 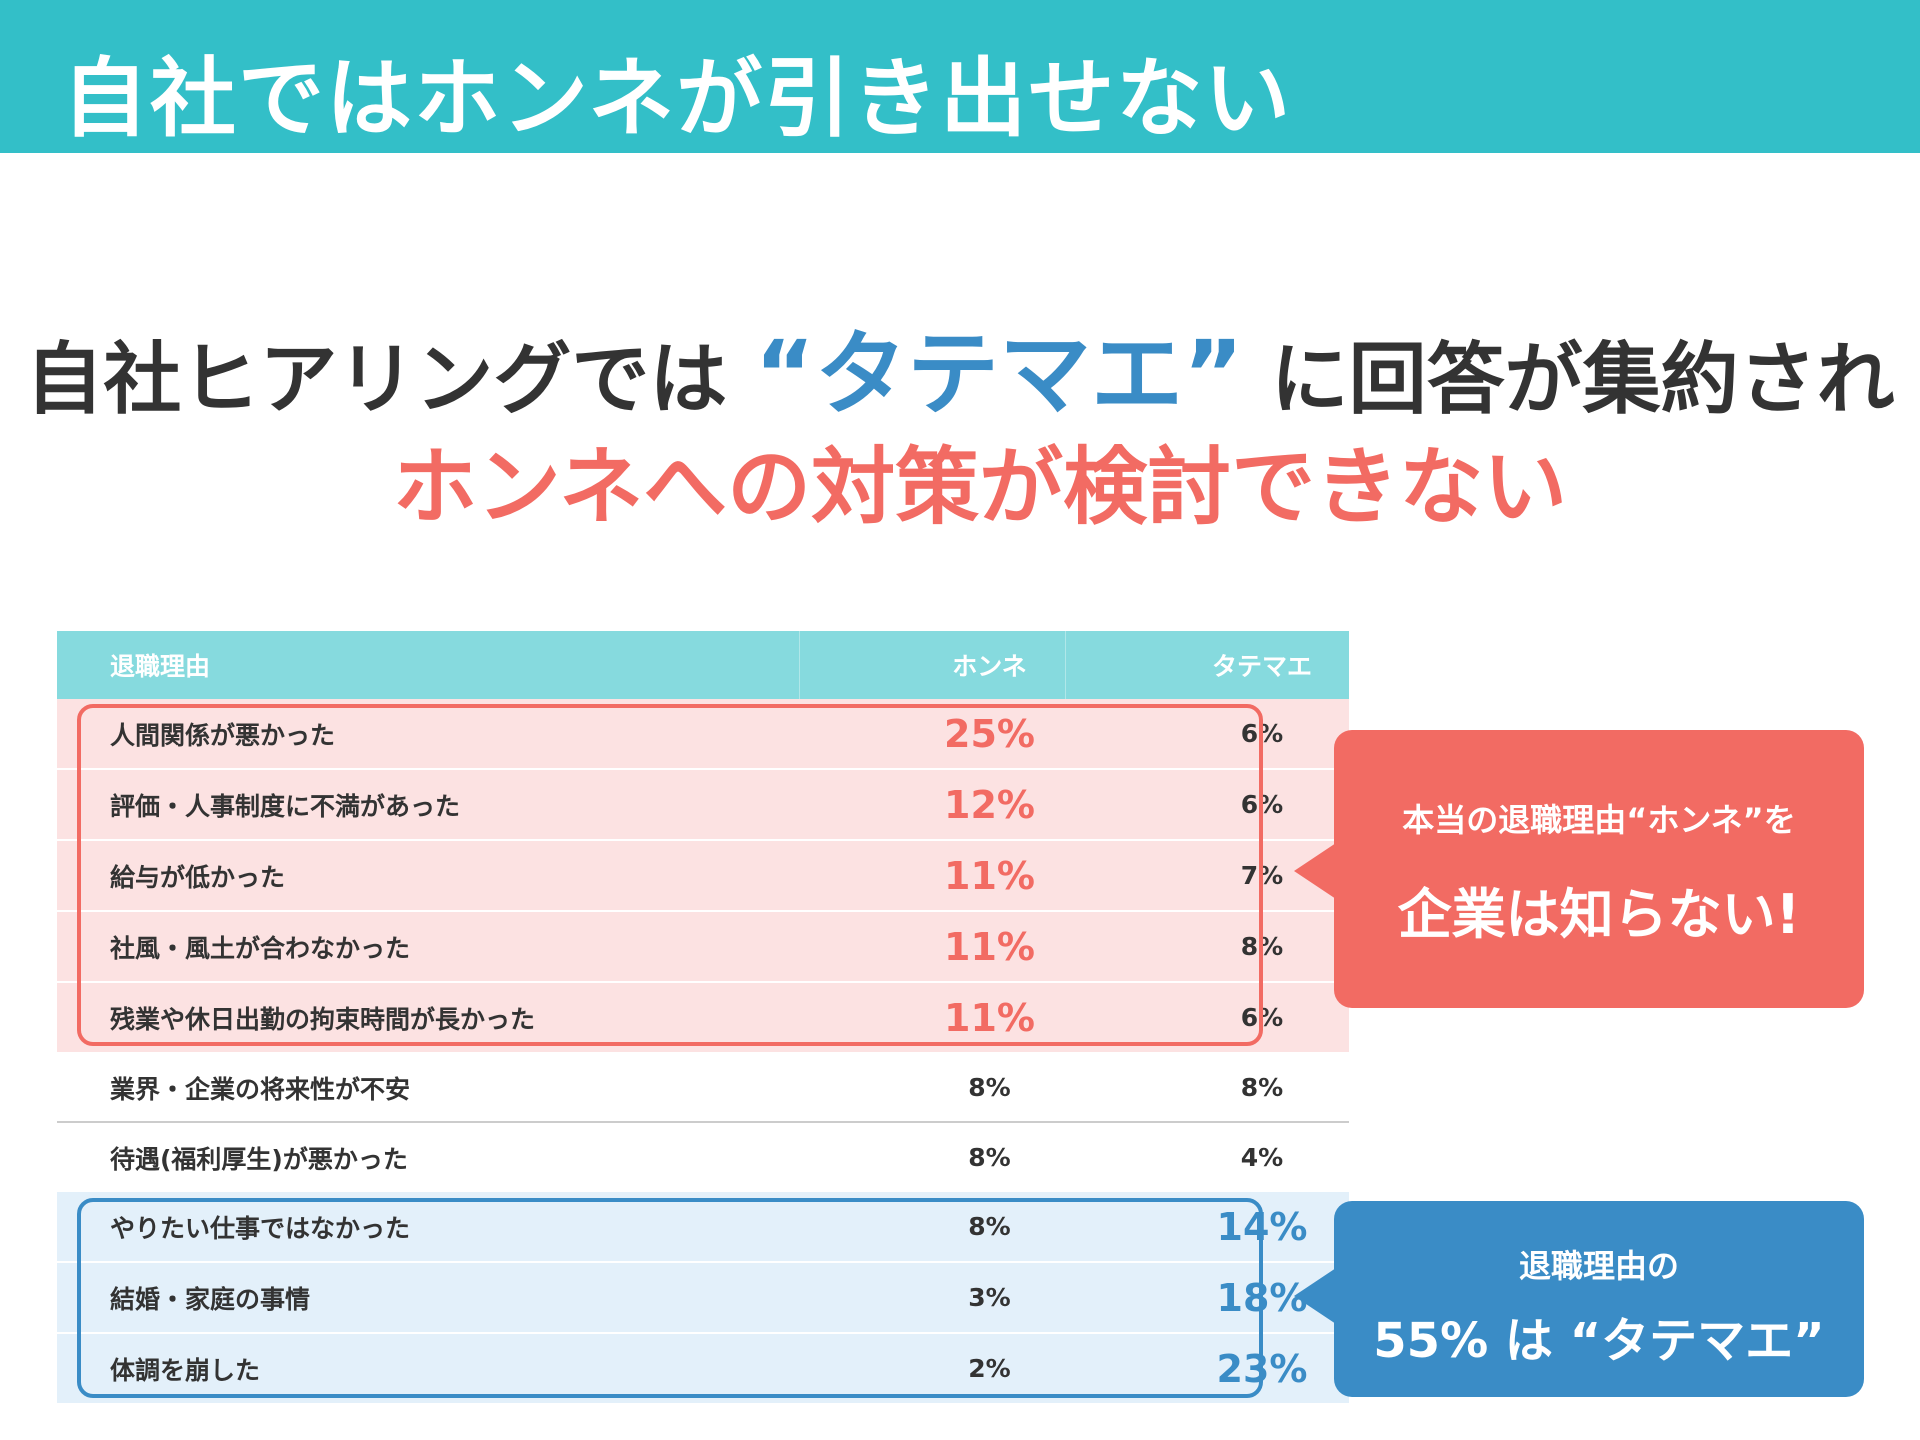 What do you see at coordinates (989, 733) in the screenshot?
I see `honne-cell: 25%` at bounding box center [989, 733].